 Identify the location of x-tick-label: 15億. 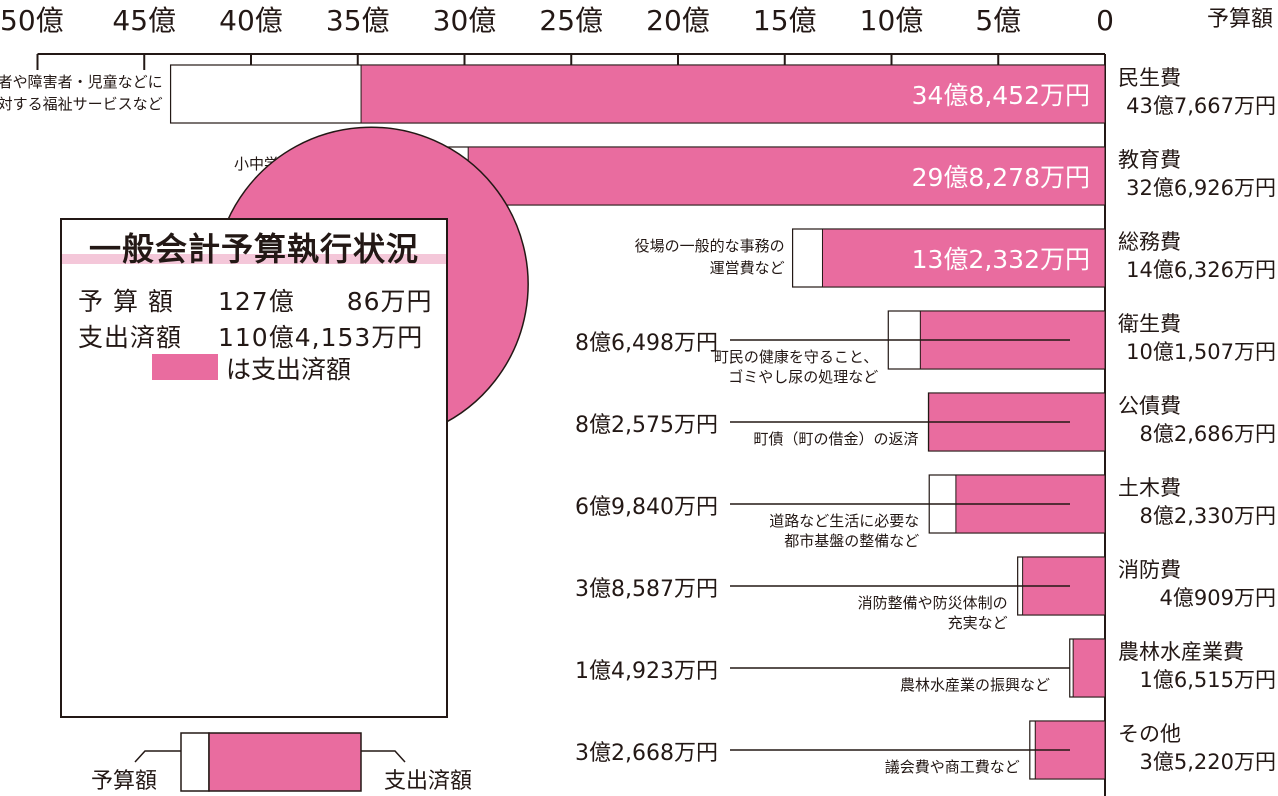
(785, 20).